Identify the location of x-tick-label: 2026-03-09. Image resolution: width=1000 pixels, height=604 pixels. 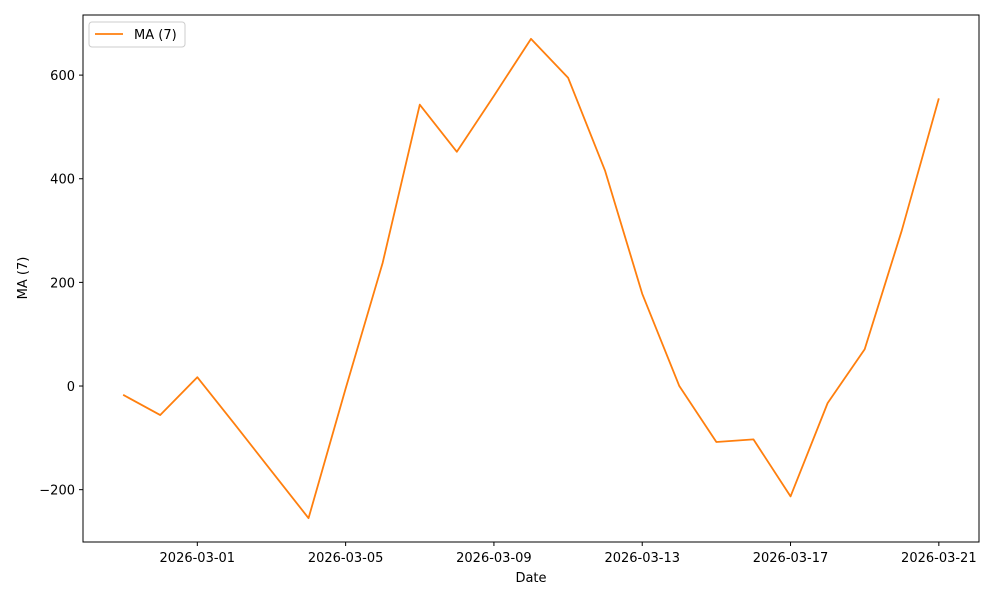
(494, 558).